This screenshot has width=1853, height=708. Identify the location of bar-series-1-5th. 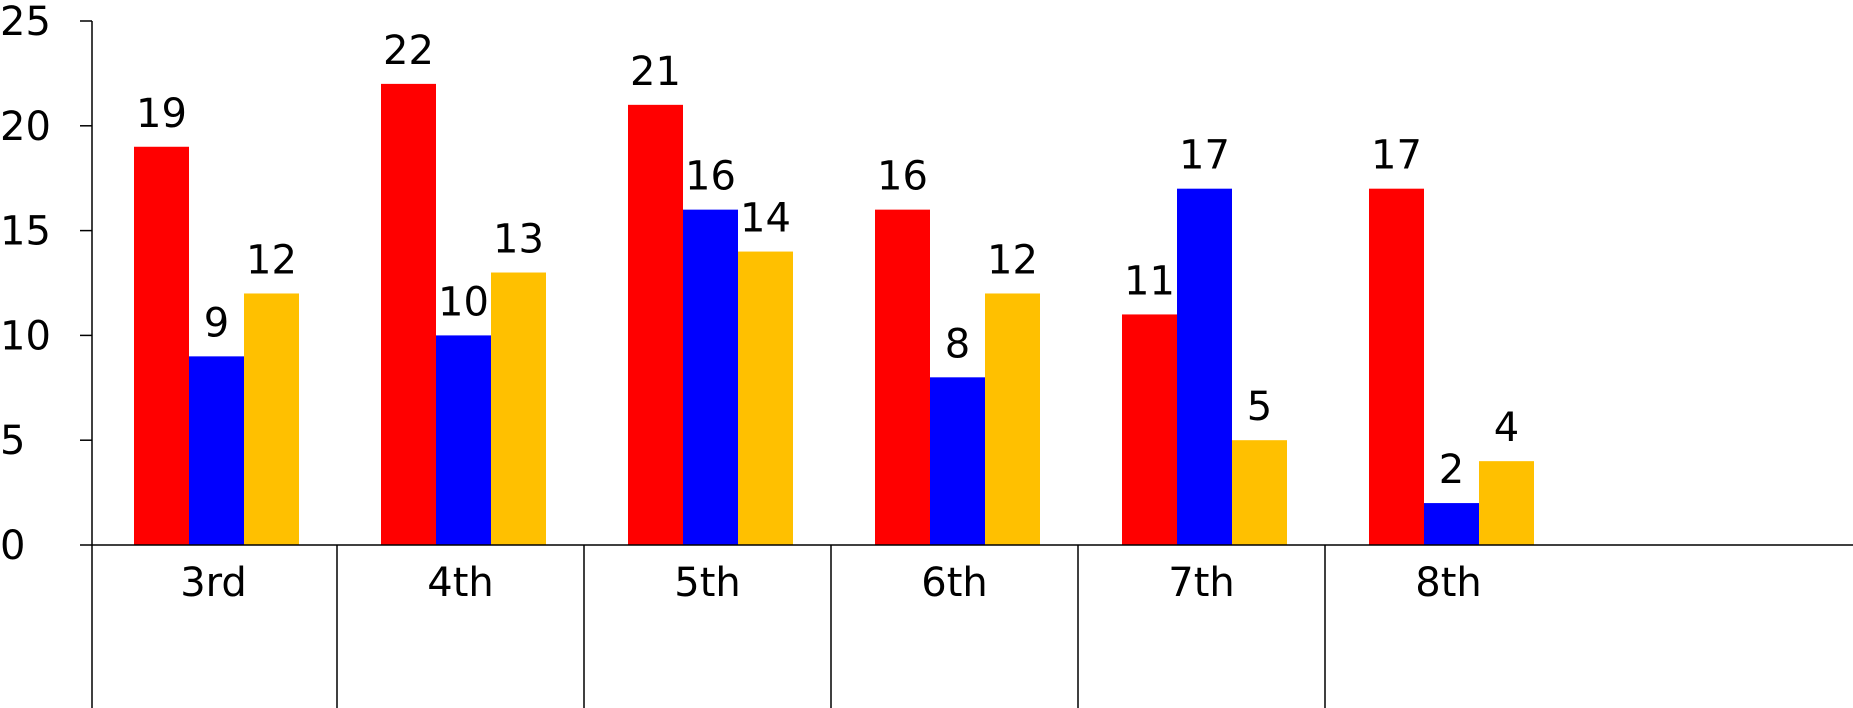
(655, 324).